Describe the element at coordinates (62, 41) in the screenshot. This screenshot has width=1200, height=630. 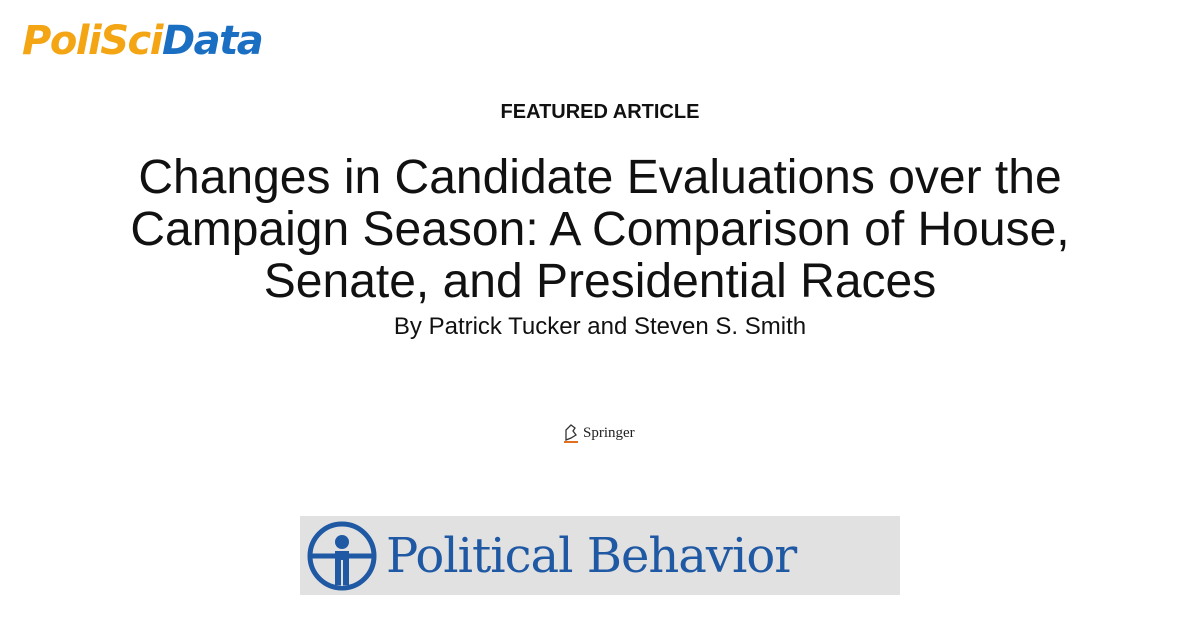
I see `logo-part: Poli` at that location.